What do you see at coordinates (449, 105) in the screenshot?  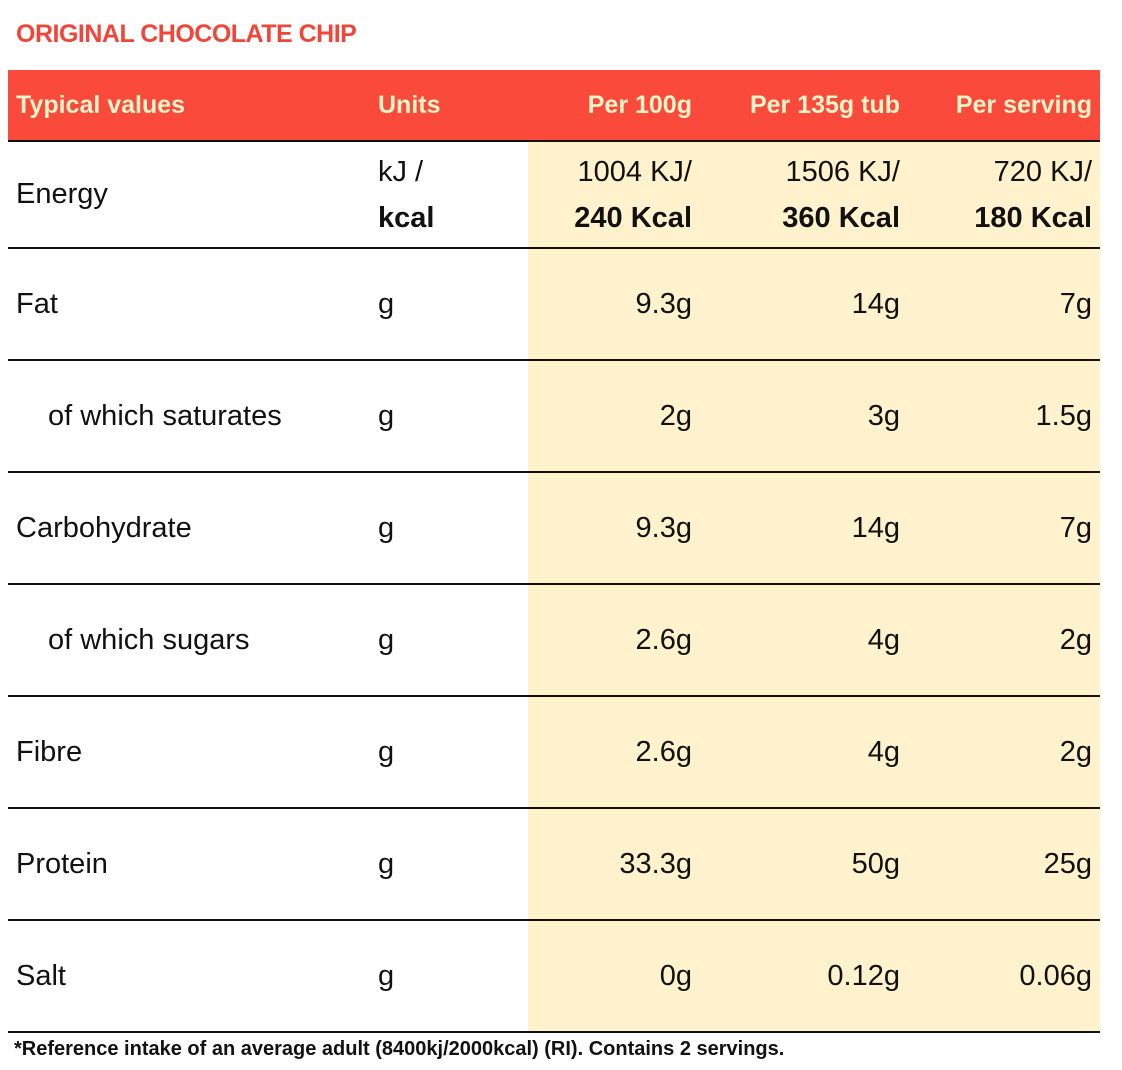 I see `column-header: Units` at bounding box center [449, 105].